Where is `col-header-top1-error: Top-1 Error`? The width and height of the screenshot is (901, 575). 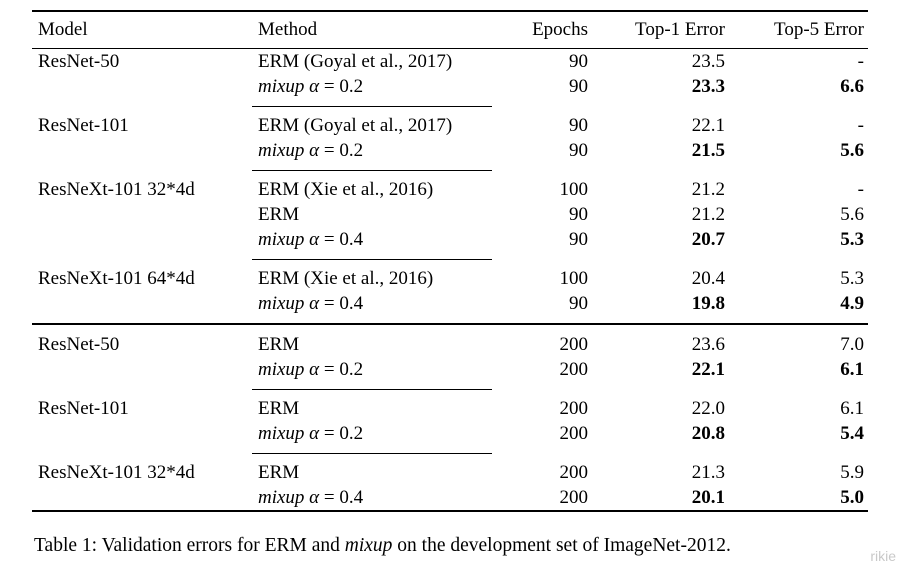 col-header-top1-error: Top-1 Error is located at coordinates (660, 30).